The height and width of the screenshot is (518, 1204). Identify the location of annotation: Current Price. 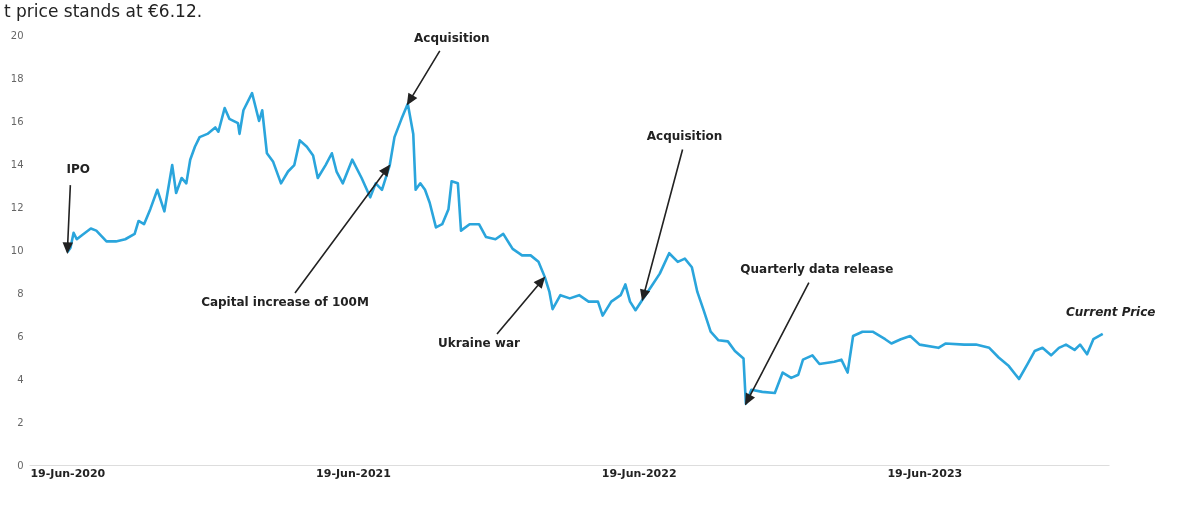
(1110, 311).